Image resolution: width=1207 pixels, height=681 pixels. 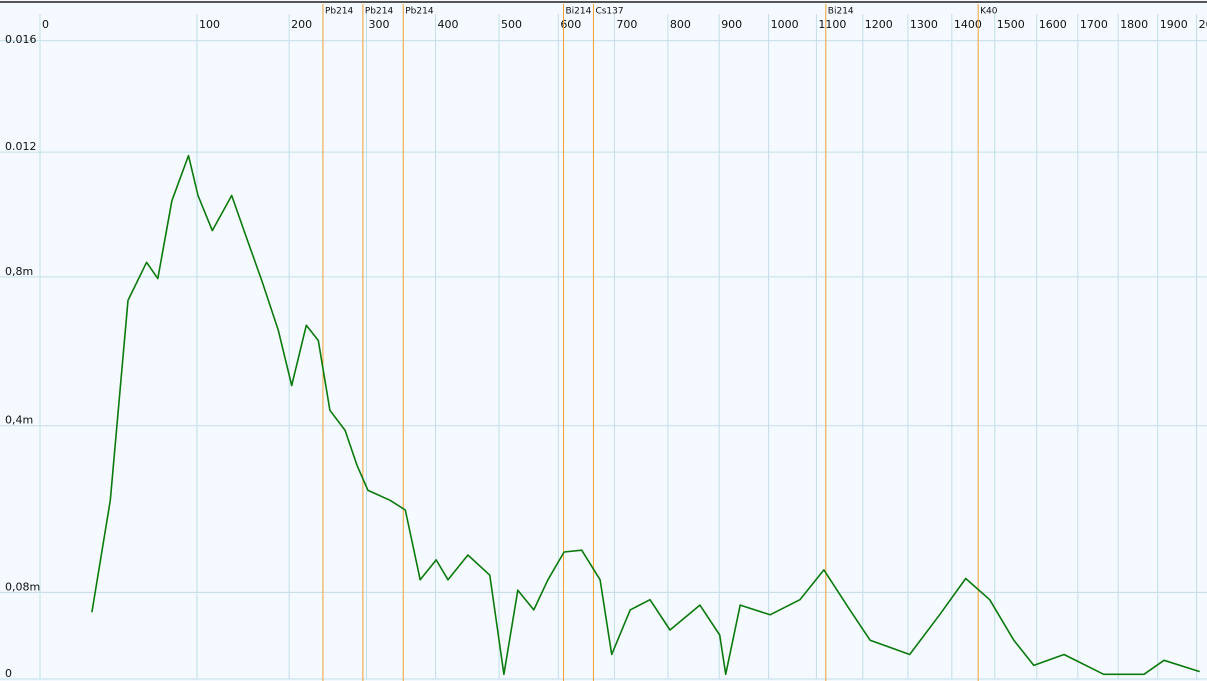 I want to click on x-tick-label: 1900, so click(x=1174, y=24).